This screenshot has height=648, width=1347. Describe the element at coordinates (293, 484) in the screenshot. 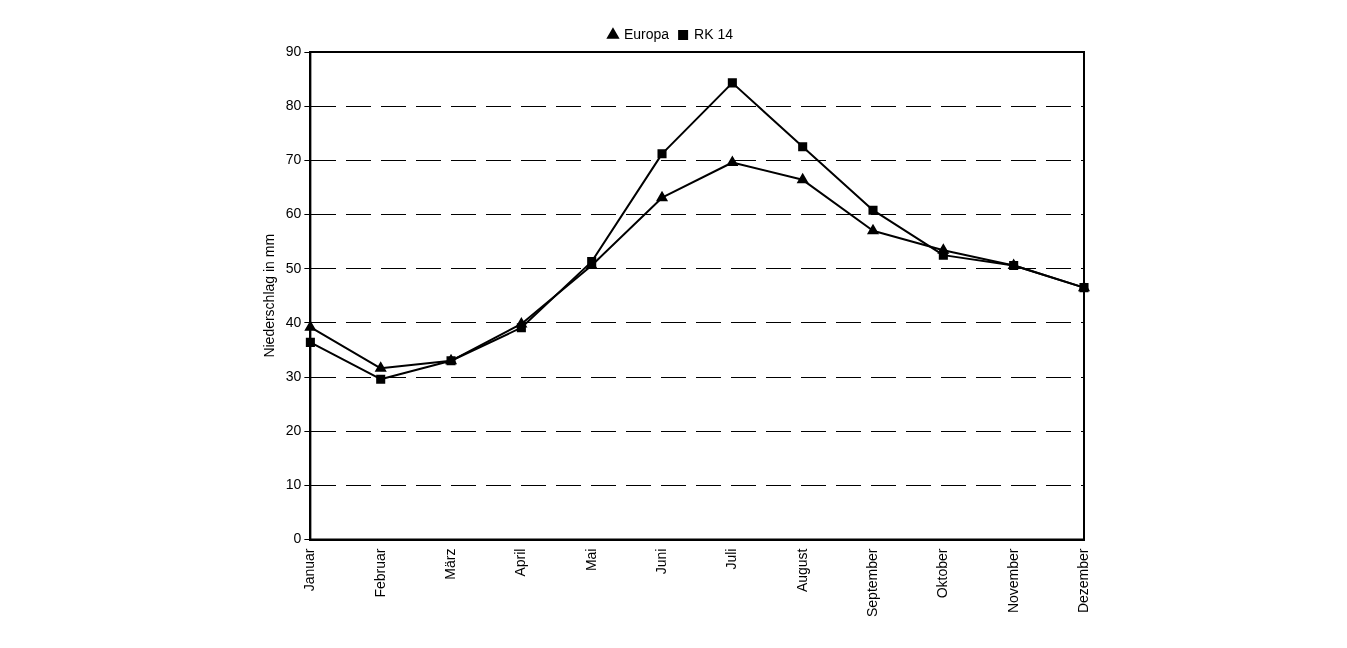

I see `y-tick-label: 10` at that location.